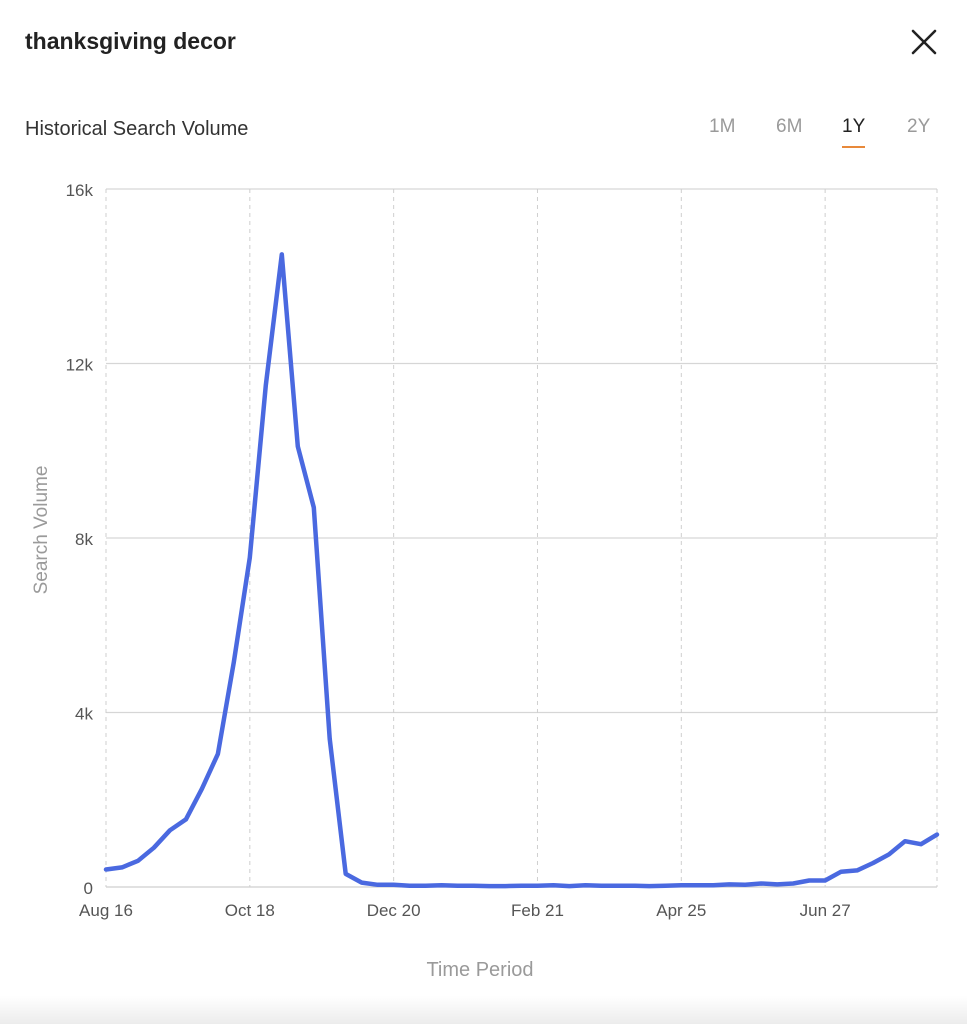 This screenshot has width=967, height=1024. What do you see at coordinates (854, 132) in the screenshot?
I see `range-tab-1y: 1Y` at bounding box center [854, 132].